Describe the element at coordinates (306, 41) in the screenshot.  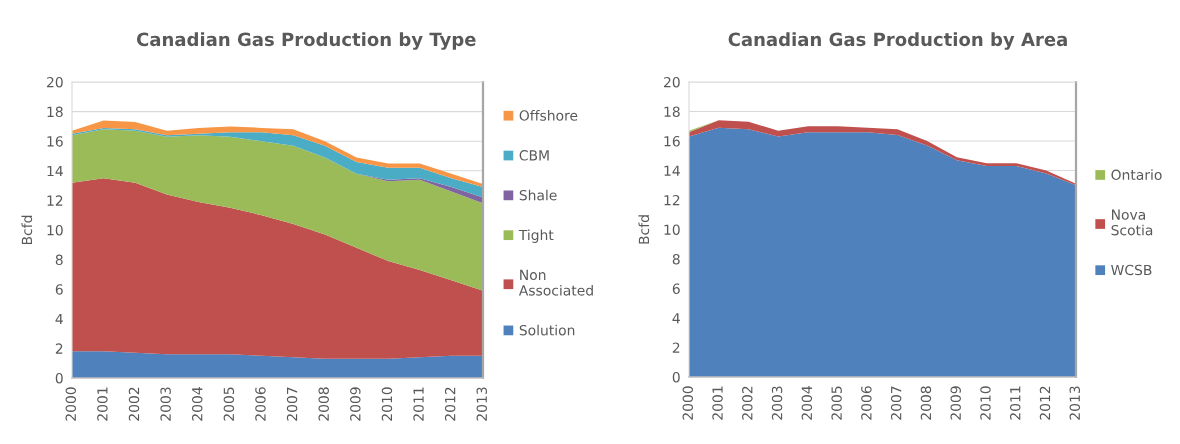
I see `chart-title: Canadian Gas Production by Type` at that location.